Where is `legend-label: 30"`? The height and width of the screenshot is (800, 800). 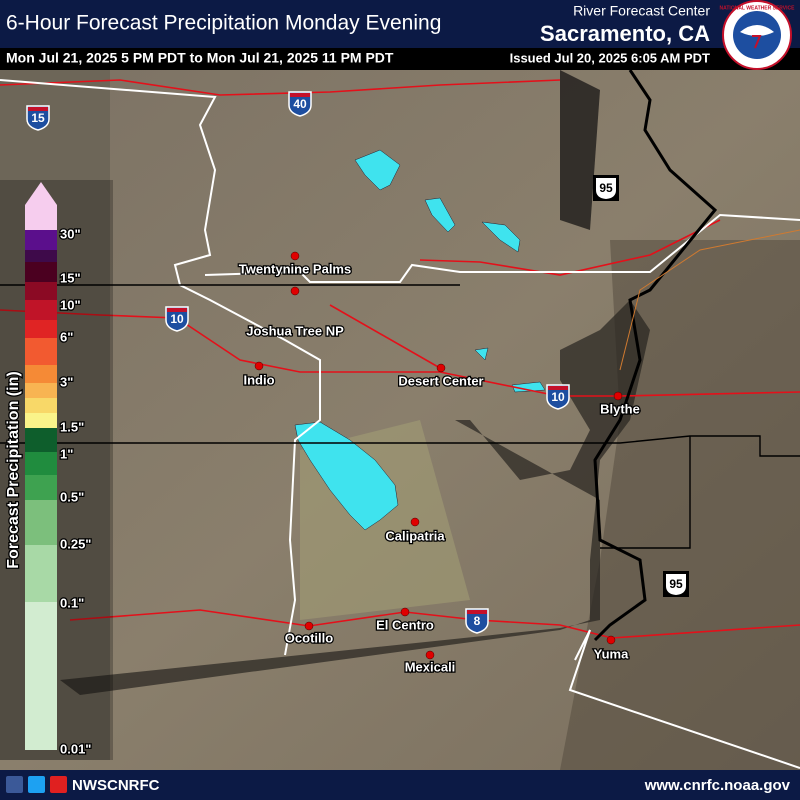 legend-label: 30" is located at coordinates (70, 233).